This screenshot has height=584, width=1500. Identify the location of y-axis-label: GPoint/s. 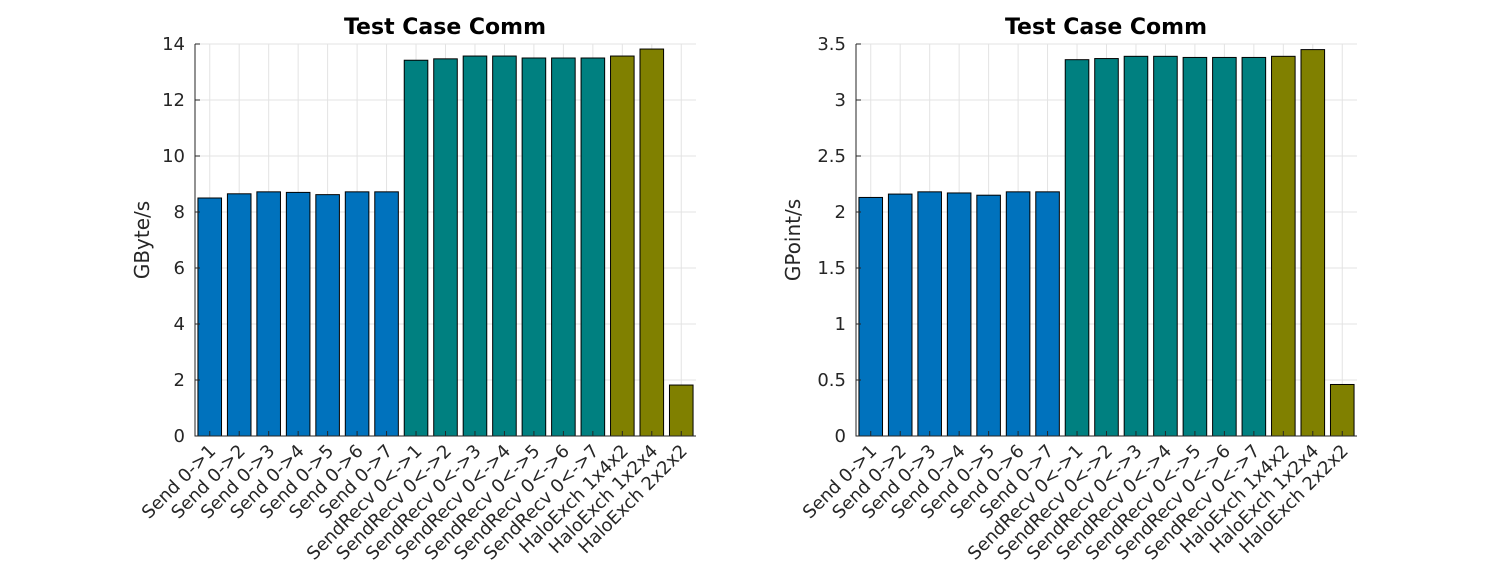
(793, 240).